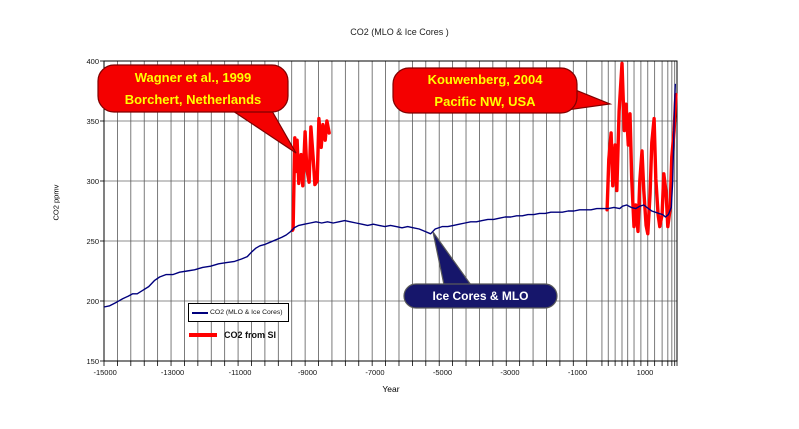 Image resolution: width=799 pixels, height=429 pixels. I want to click on x-tick-label: 1000, so click(645, 372).